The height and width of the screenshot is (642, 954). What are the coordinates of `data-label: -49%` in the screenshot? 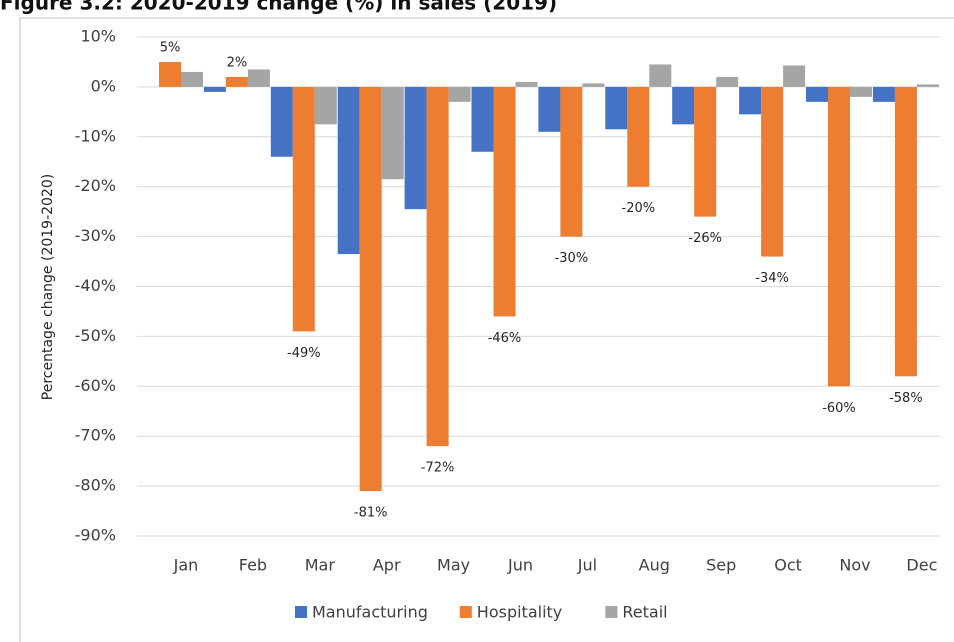 It's located at (304, 353).